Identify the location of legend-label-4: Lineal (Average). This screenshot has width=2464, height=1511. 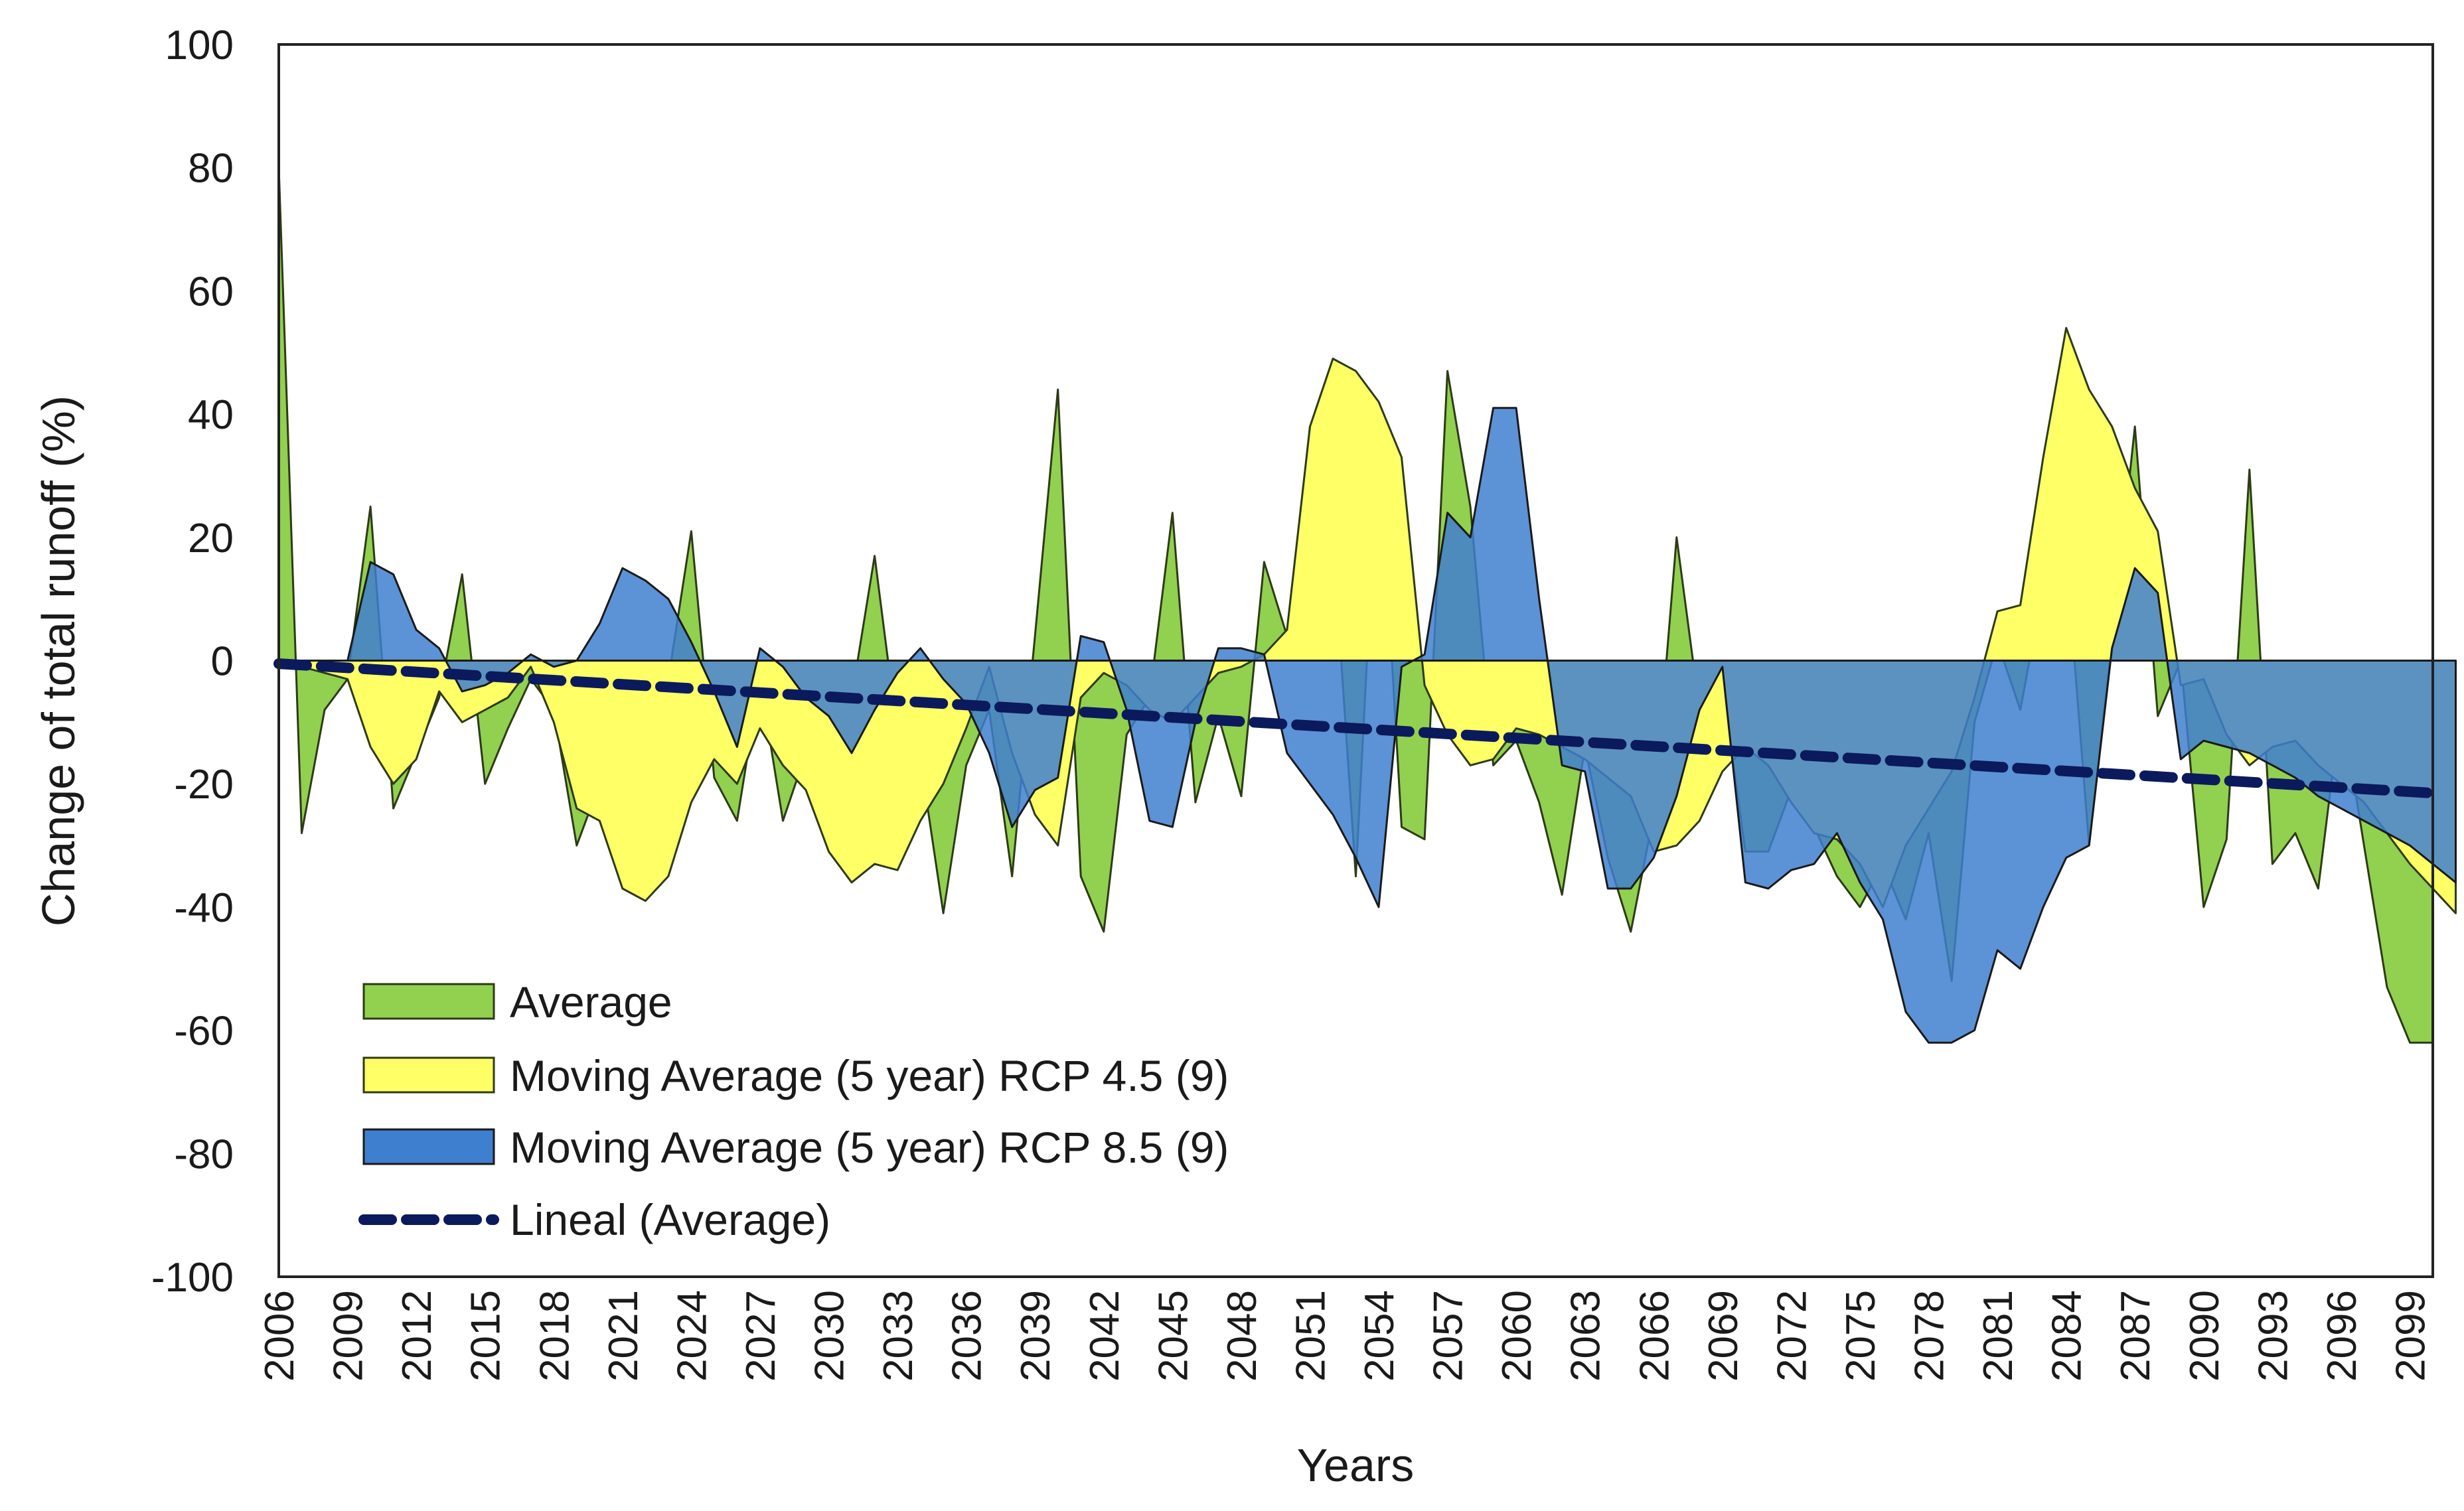
(670, 1219).